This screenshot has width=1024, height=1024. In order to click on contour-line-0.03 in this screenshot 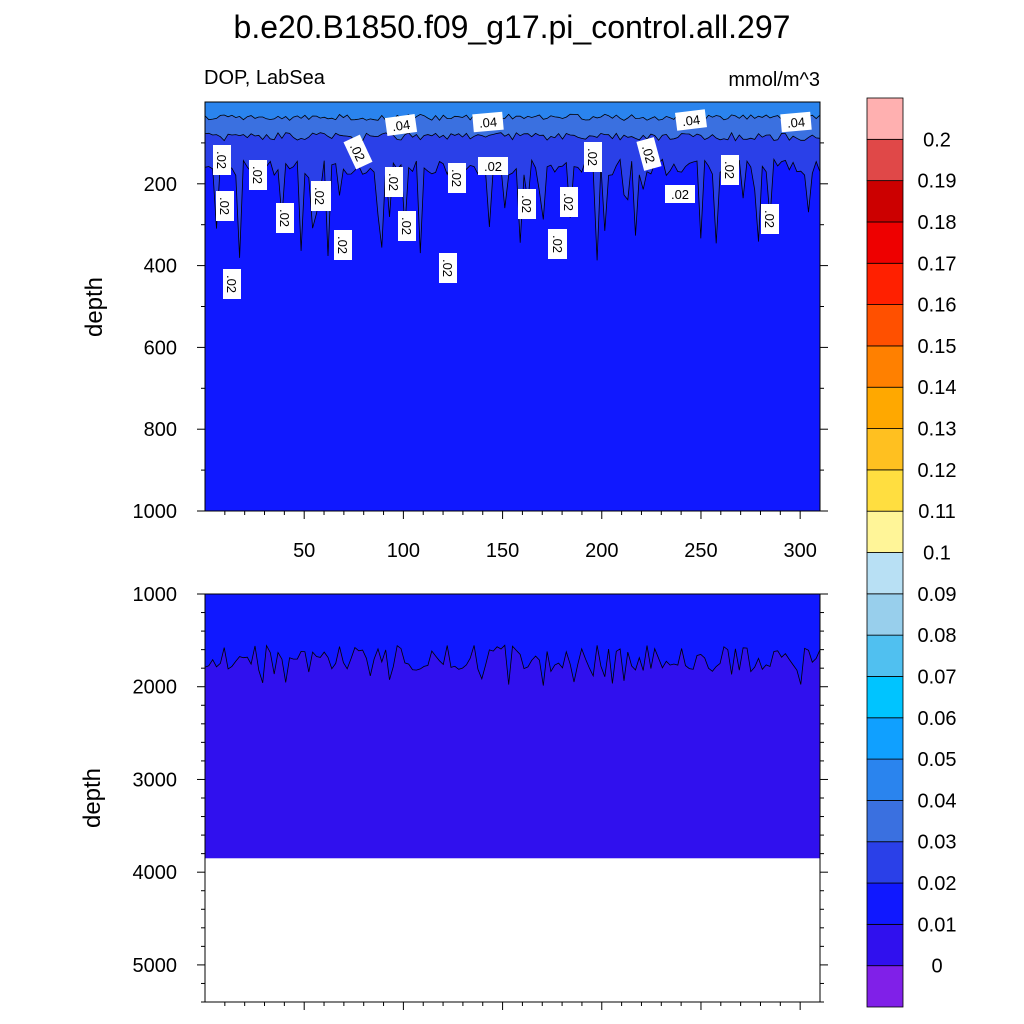, I will do `click(512, 136)`.